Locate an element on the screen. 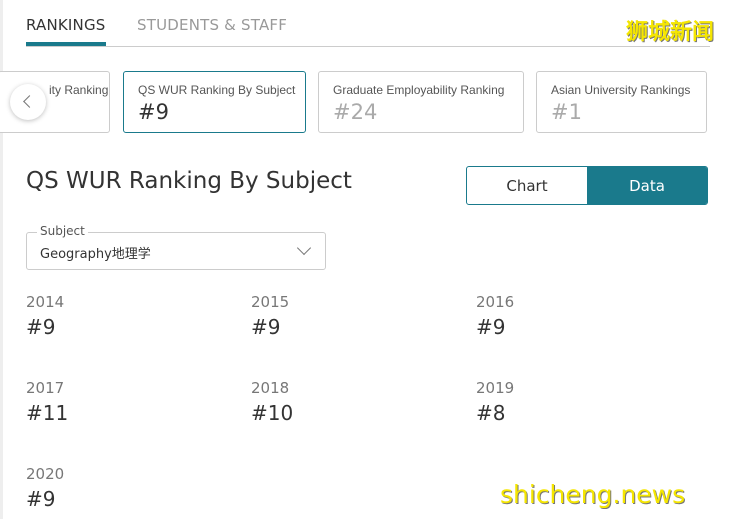 The image size is (735, 519). tab-rankings: RANKINGS is located at coordinates (66, 31).